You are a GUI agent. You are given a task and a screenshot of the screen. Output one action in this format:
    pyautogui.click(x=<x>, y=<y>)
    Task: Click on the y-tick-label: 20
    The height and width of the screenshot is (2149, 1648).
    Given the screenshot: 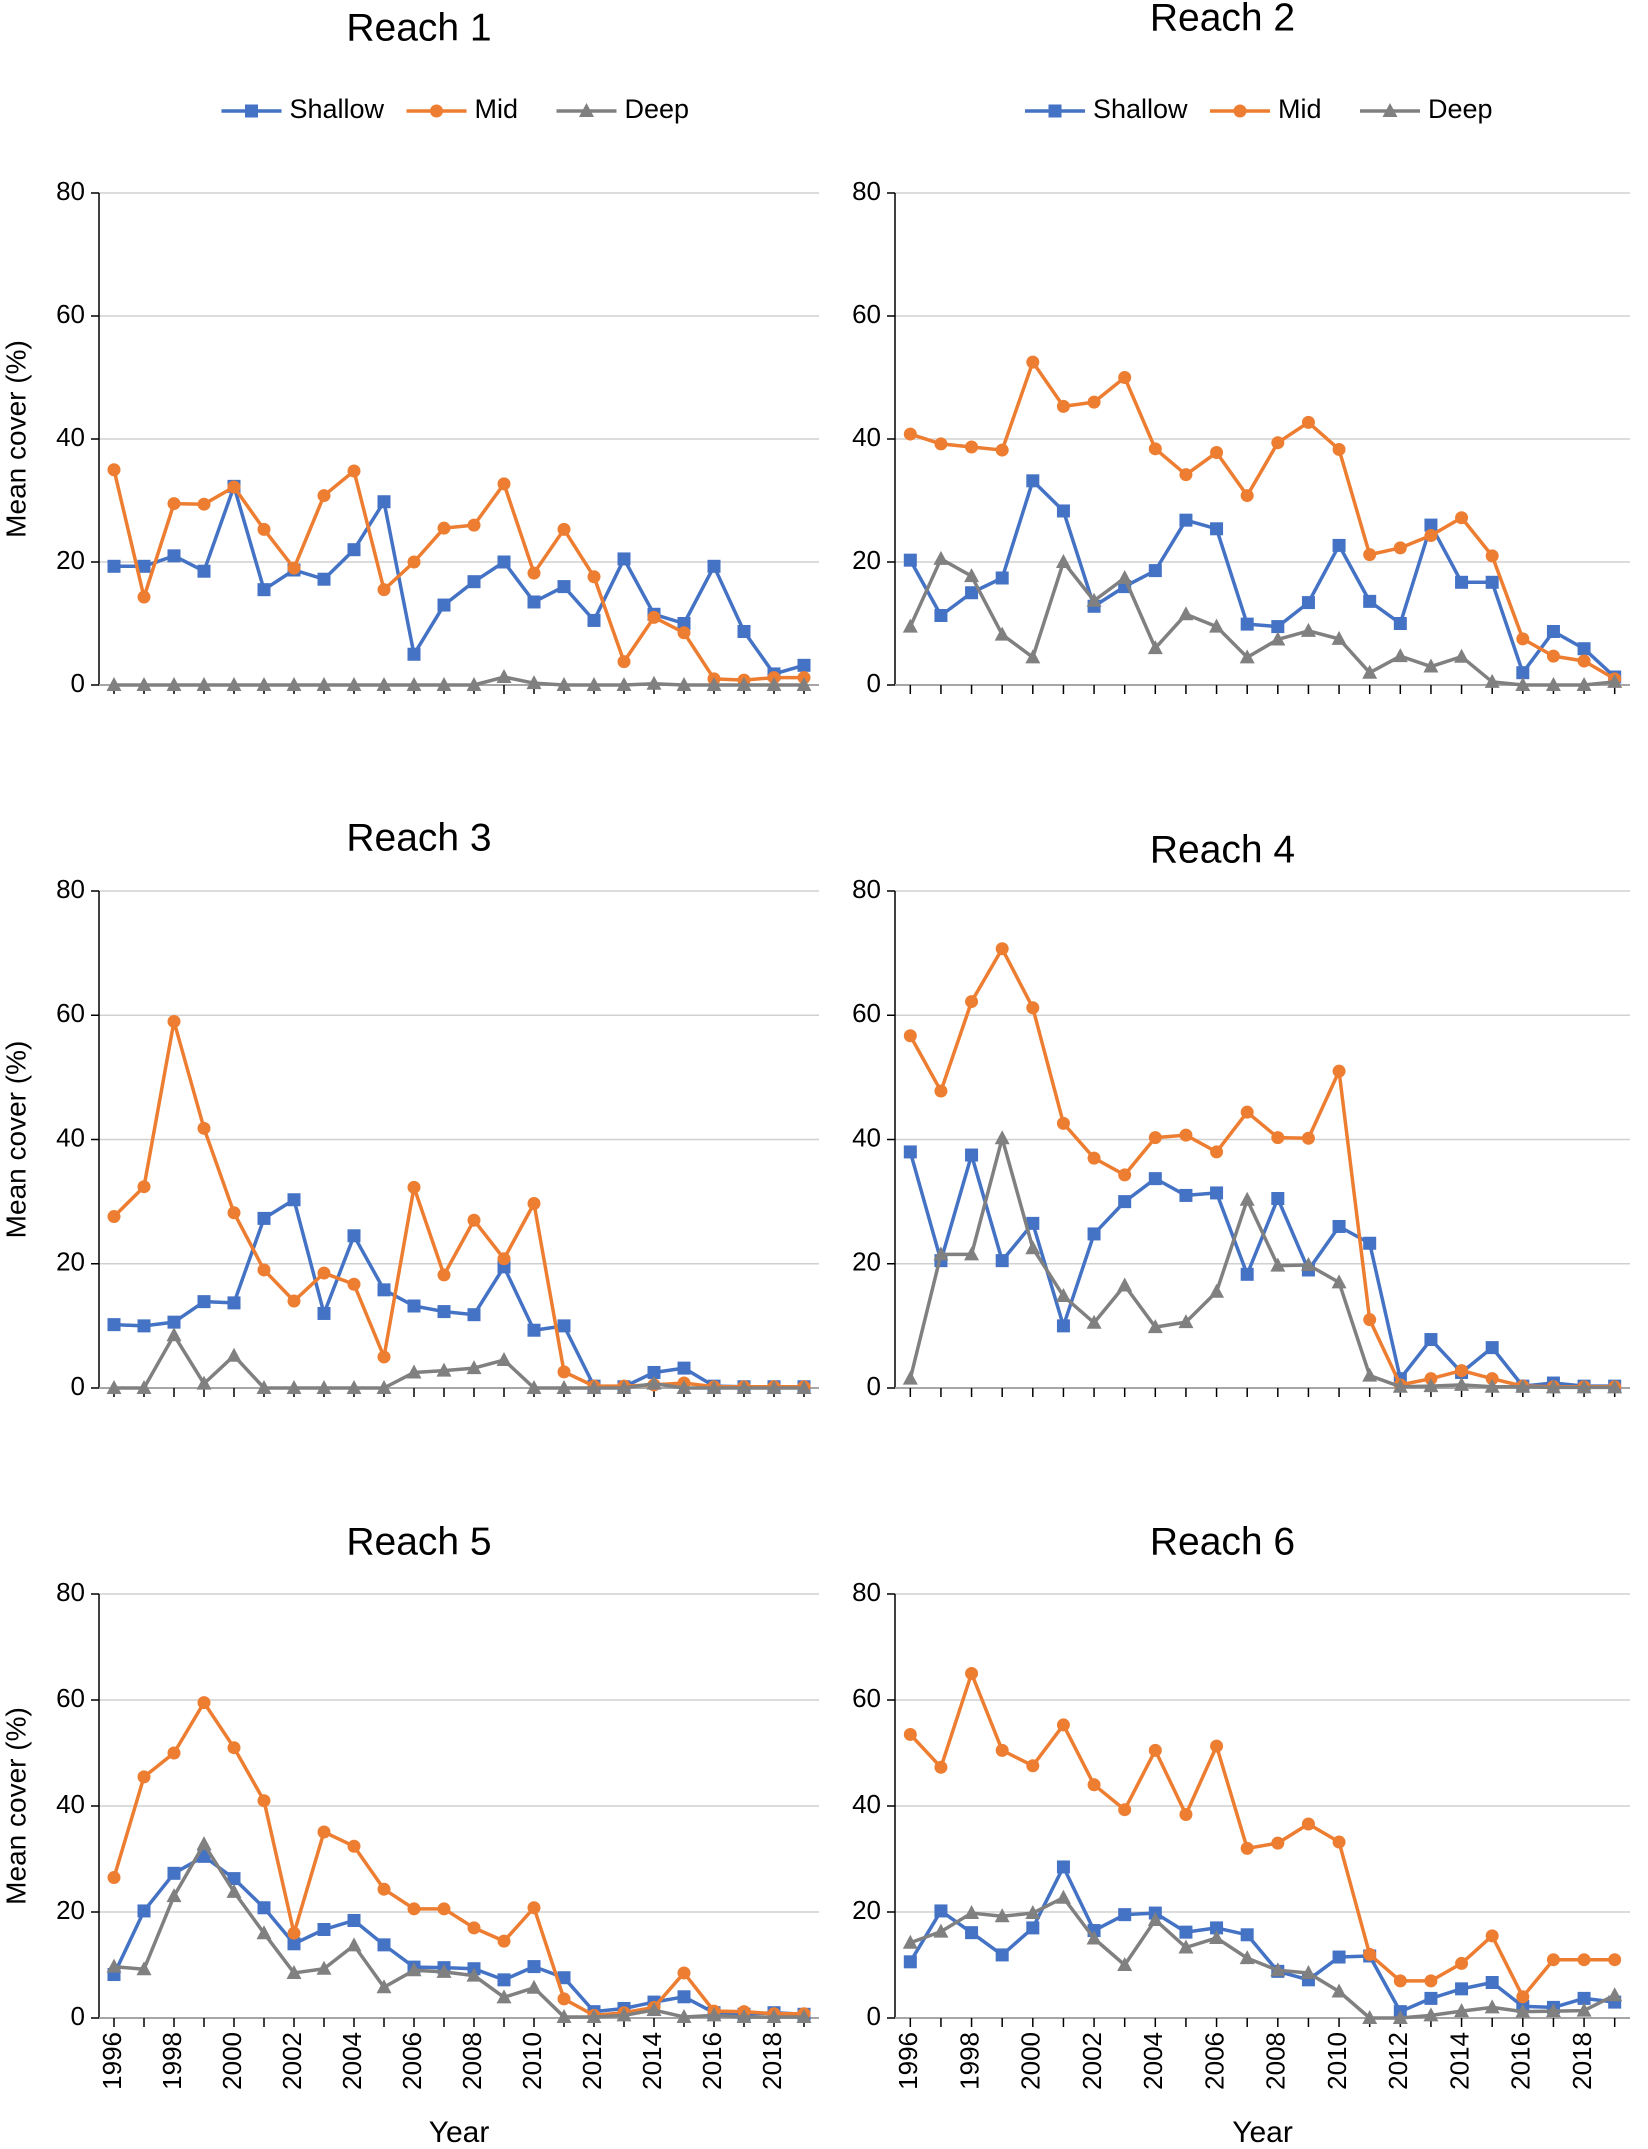 What is the action you would take?
    pyautogui.click(x=866, y=560)
    